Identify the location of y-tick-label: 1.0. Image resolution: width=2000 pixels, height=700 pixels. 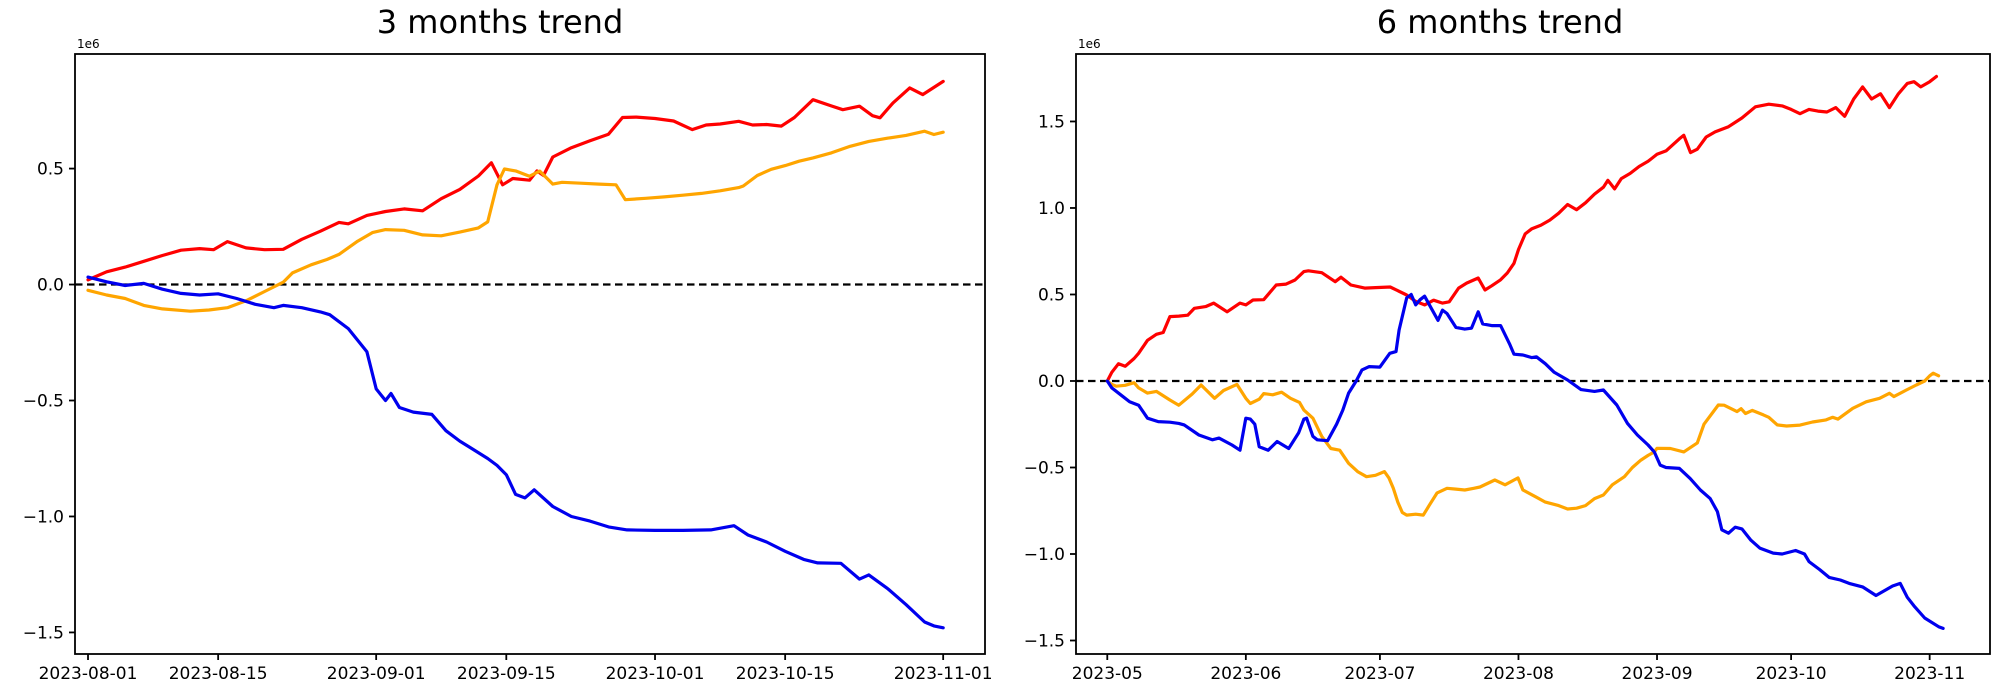
(1051, 209).